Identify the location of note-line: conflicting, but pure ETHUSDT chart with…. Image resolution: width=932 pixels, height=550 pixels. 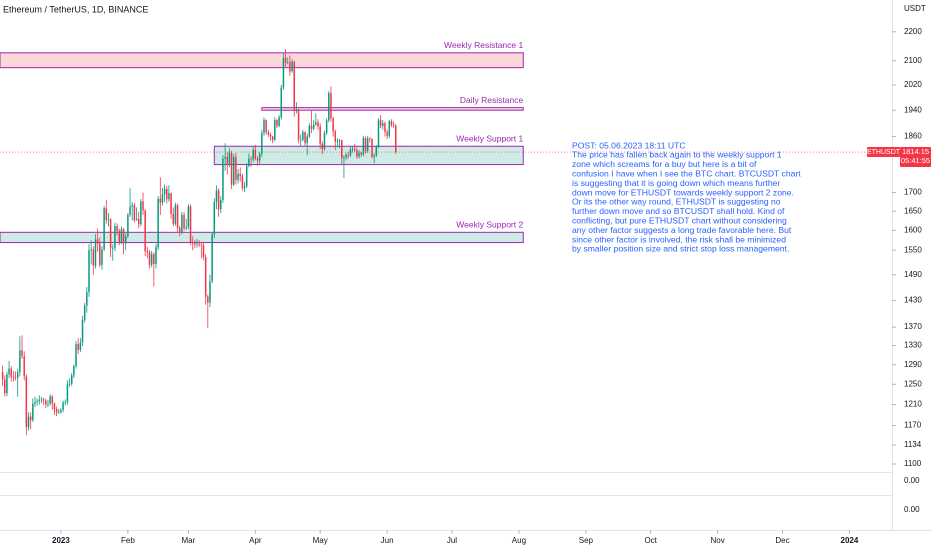
(679, 220).